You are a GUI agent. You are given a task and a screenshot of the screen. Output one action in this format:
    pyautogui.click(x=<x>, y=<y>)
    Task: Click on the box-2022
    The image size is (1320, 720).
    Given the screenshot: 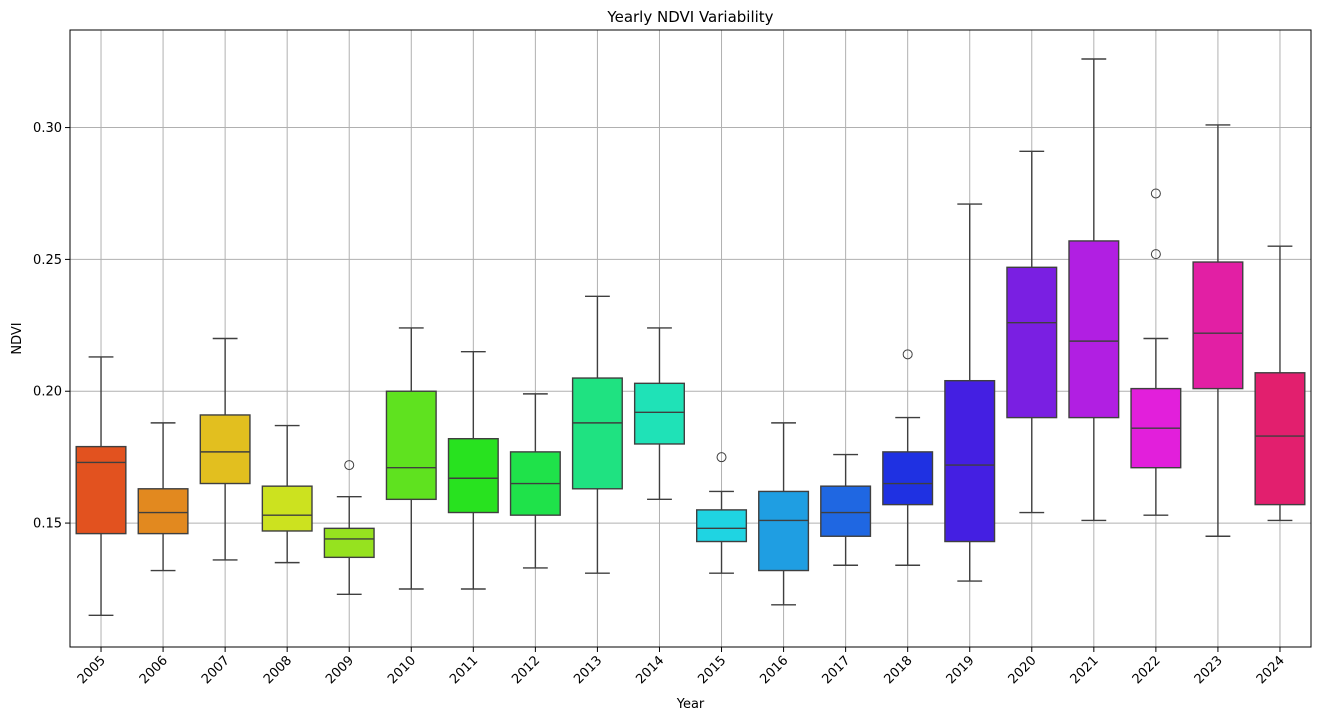 What is the action you would take?
    pyautogui.click(x=1156, y=352)
    